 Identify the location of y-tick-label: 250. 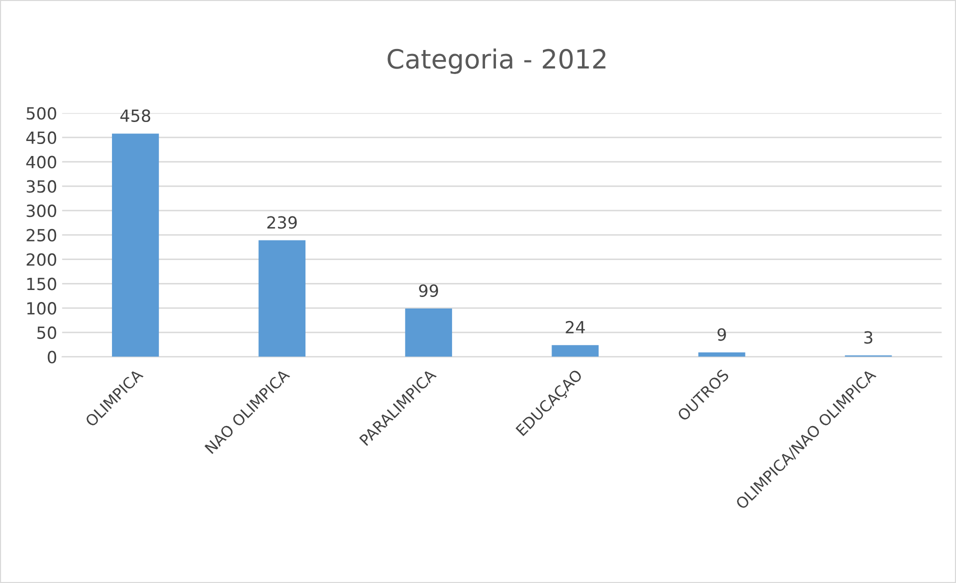
(41, 235).